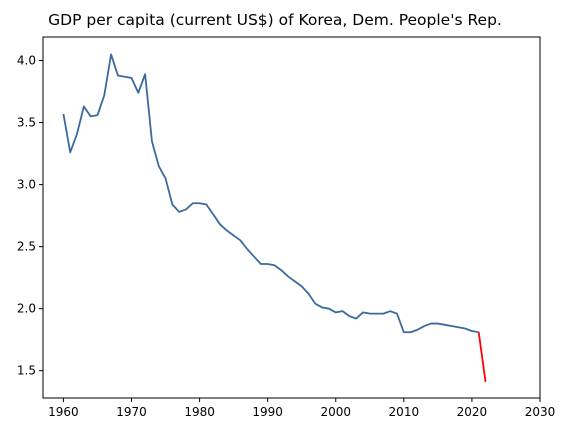  Describe the element at coordinates (26, 309) in the screenshot. I see `y-tick-label: 2.0` at that location.